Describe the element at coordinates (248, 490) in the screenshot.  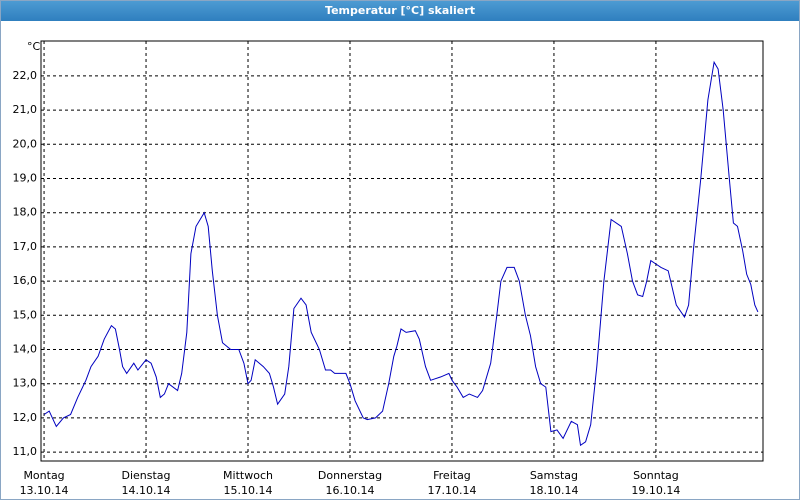
I see `x-tick-date: 15.10.14` at that location.